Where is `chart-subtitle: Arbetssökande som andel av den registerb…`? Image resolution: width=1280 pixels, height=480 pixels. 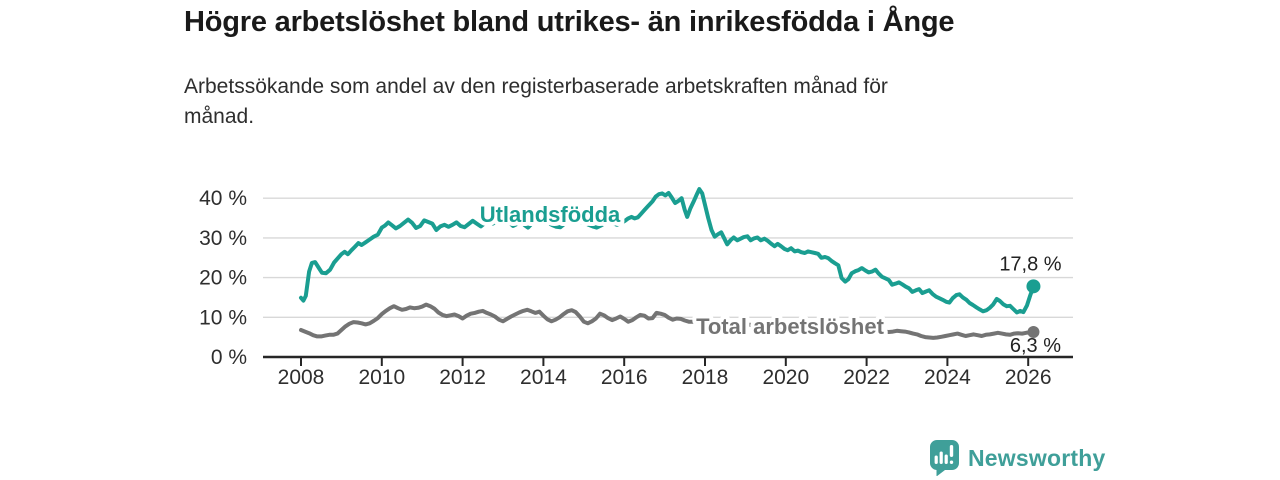 chart-subtitle: Arbetssökande som andel av den registerb… is located at coordinates (536, 102).